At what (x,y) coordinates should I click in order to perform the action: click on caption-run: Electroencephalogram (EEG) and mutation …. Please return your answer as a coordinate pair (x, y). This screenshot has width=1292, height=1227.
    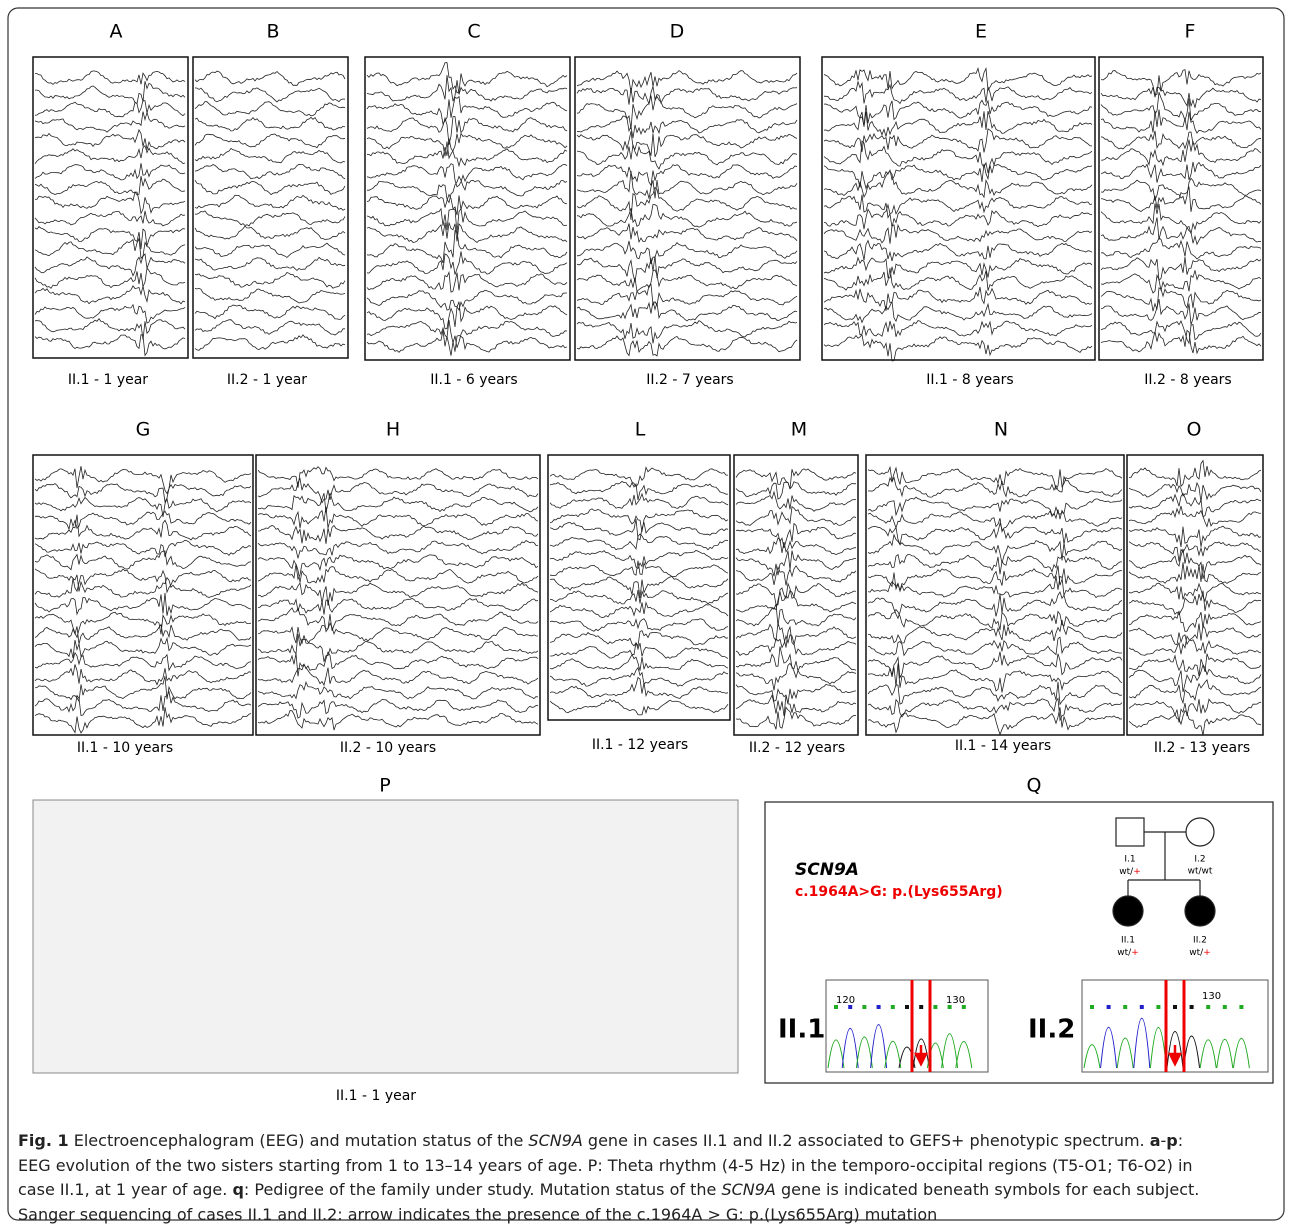
    Looking at the image, I should click on (299, 1140).